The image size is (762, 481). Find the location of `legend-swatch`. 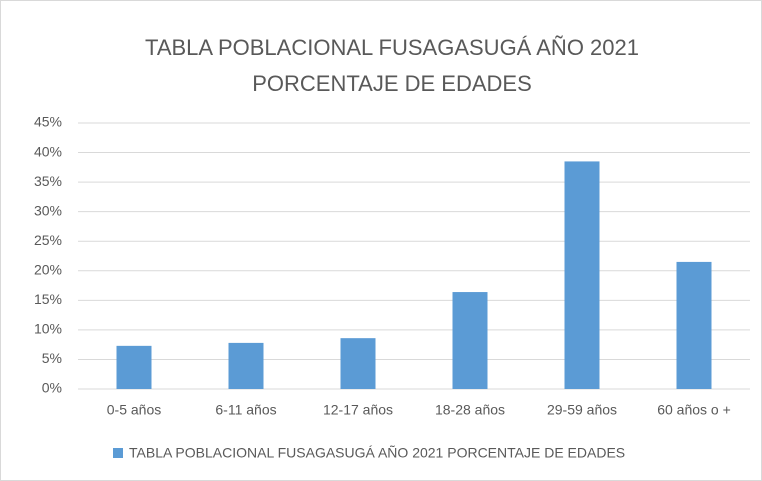

legend-swatch is located at coordinates (118, 453).